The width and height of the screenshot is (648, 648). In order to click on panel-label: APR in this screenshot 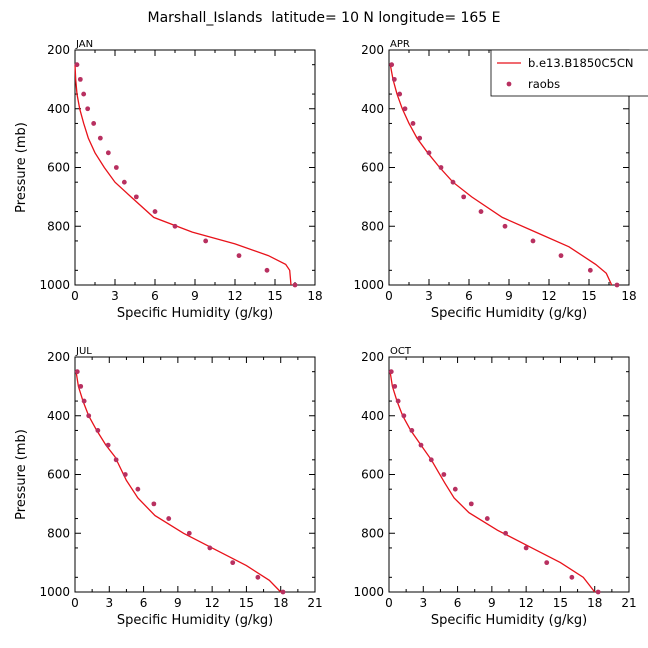, I will do `click(400, 44)`.